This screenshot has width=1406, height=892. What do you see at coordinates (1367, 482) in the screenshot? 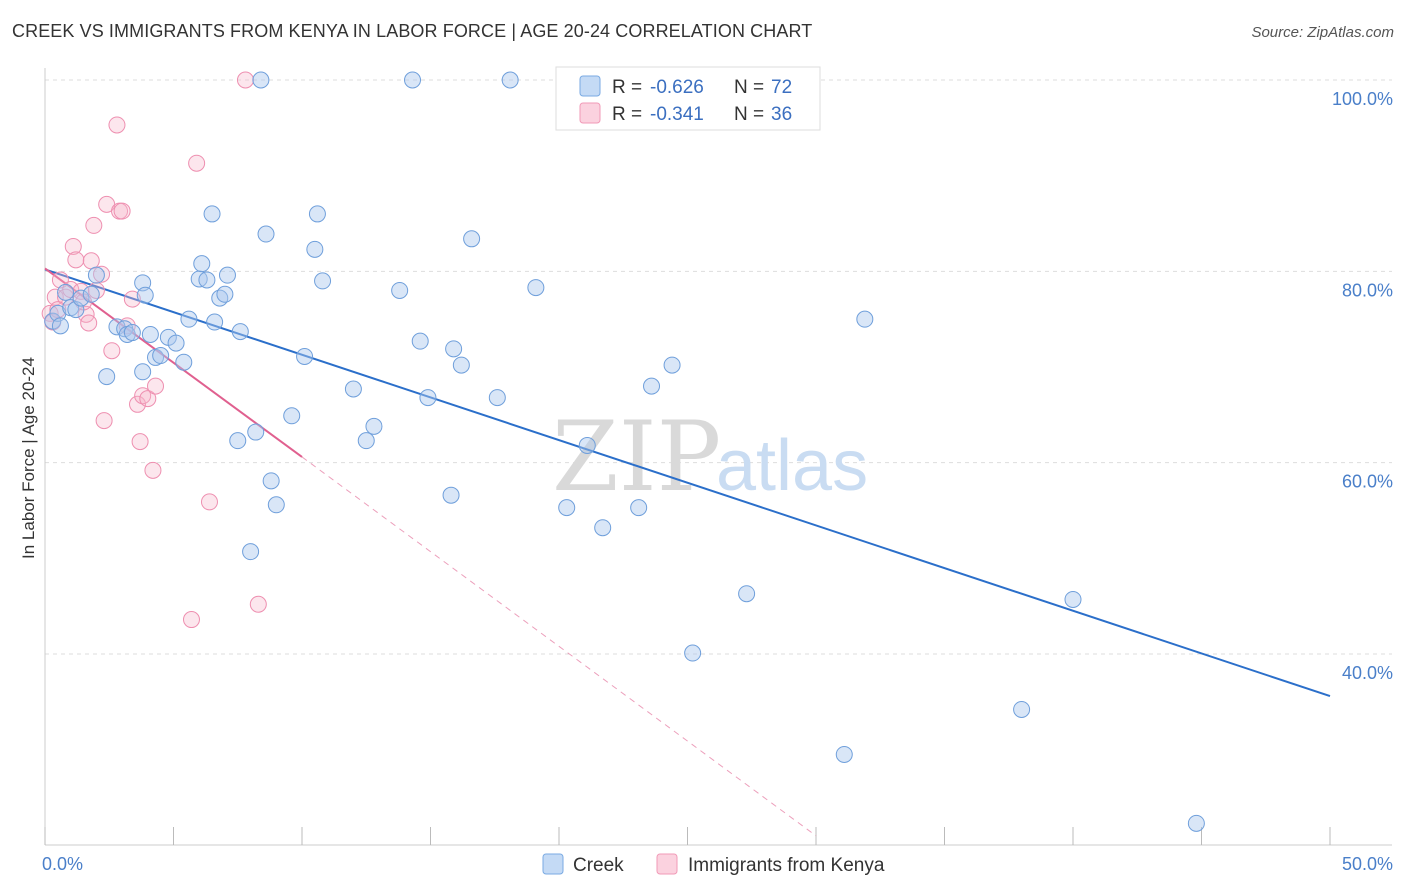
I see `y-tick-label: 60.0%` at bounding box center [1367, 482].